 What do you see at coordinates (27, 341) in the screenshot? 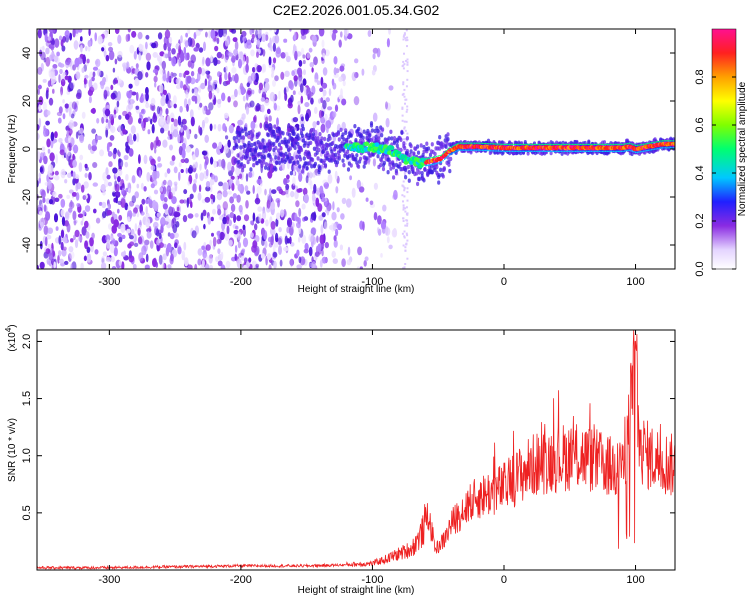
I see `snr-y-tick-label: 2.0` at bounding box center [27, 341].